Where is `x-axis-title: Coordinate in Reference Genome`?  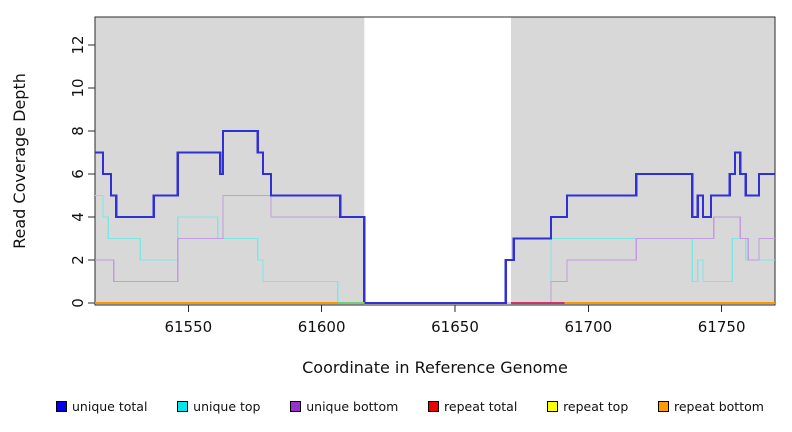 x-axis-title: Coordinate in Reference Genome is located at coordinates (435, 367).